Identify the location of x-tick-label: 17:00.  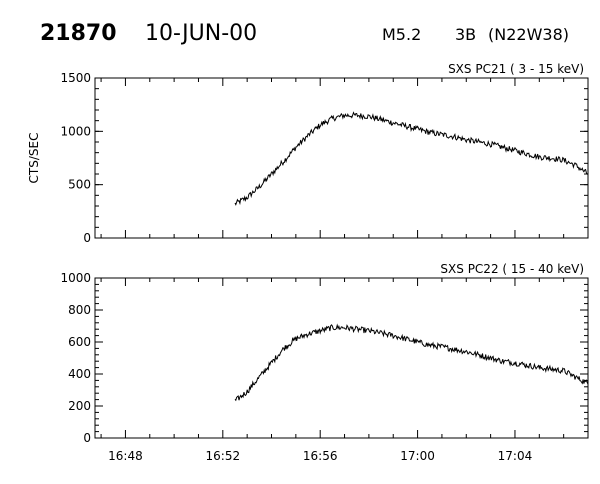
(417, 456).